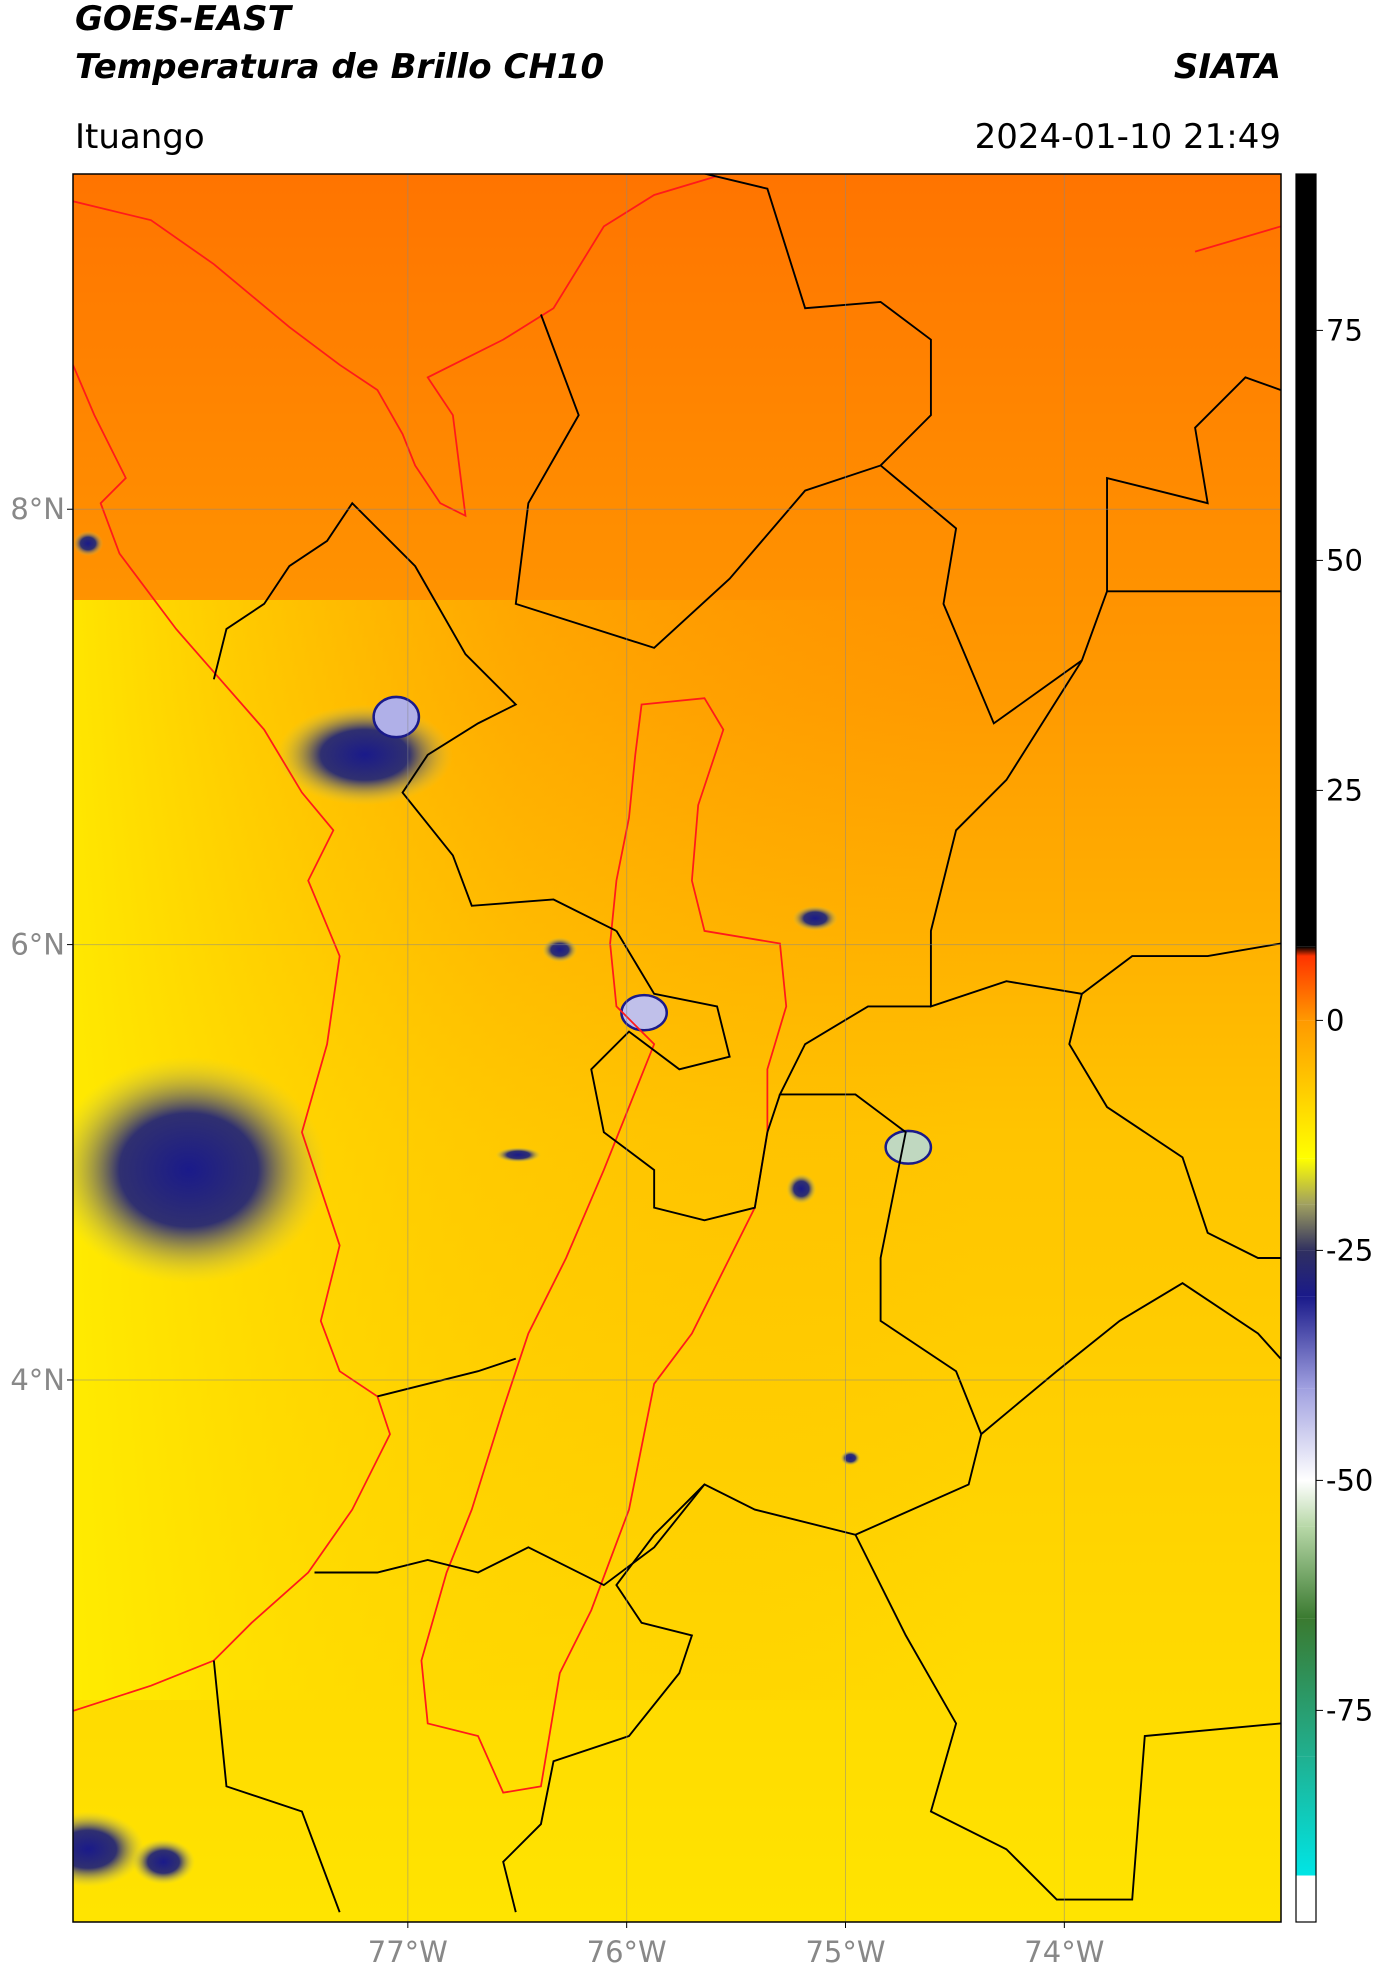  Describe the element at coordinates (37, 509) in the screenshot. I see `lat-tick-label: 8°N` at that location.